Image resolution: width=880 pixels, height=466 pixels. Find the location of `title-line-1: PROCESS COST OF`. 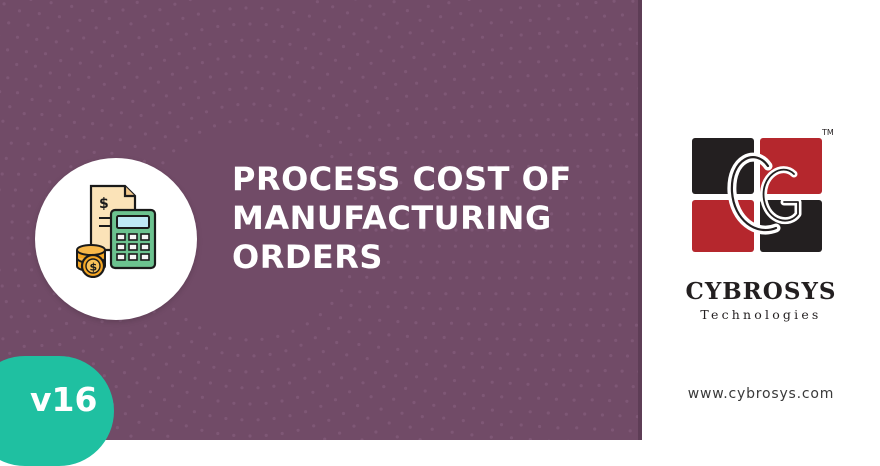

title-line-1: PROCESS COST OF is located at coordinates (422, 179).